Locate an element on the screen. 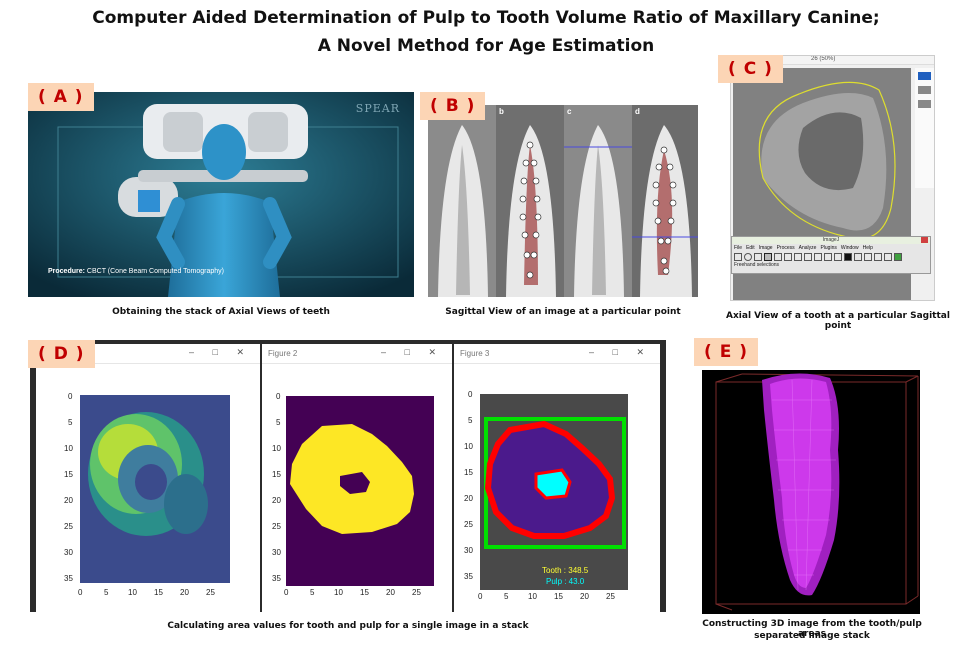  fig3-xtick-10: 10 is located at coordinates (532, 596).